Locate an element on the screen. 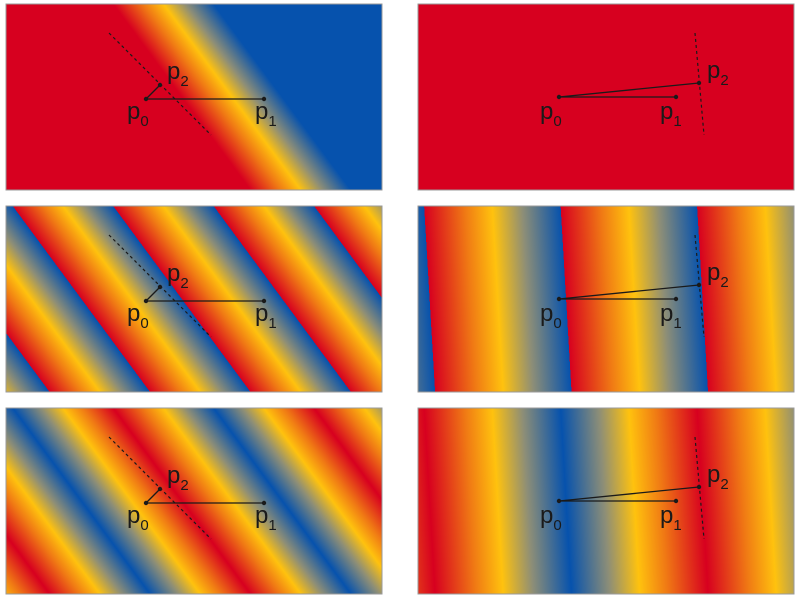  panel-bottom-left: p0 p1 p2 is located at coordinates (194, 501).